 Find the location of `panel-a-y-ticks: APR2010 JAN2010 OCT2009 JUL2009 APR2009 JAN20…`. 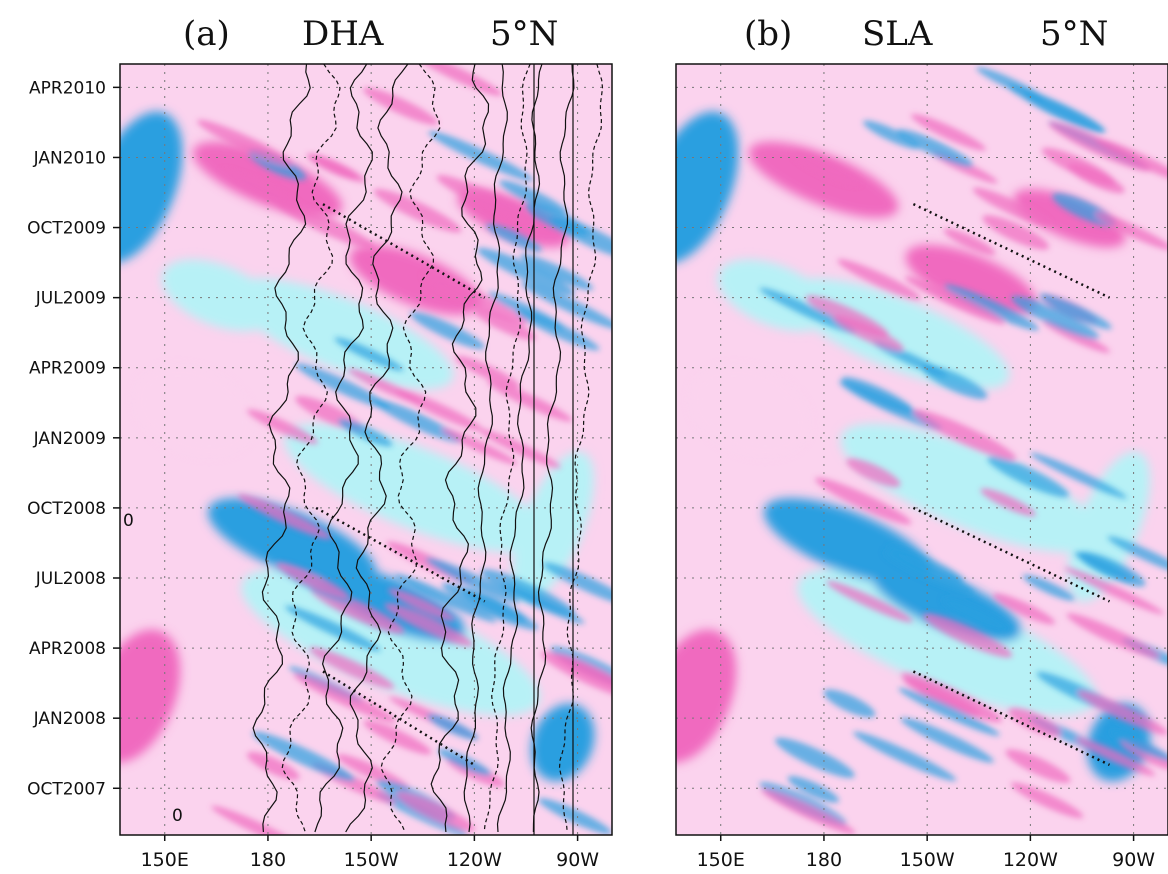

panel-a-y-ticks: APR2010 JAN2010 OCT2009 JUL2009 APR2009 JAN20… is located at coordinates (73, 438).